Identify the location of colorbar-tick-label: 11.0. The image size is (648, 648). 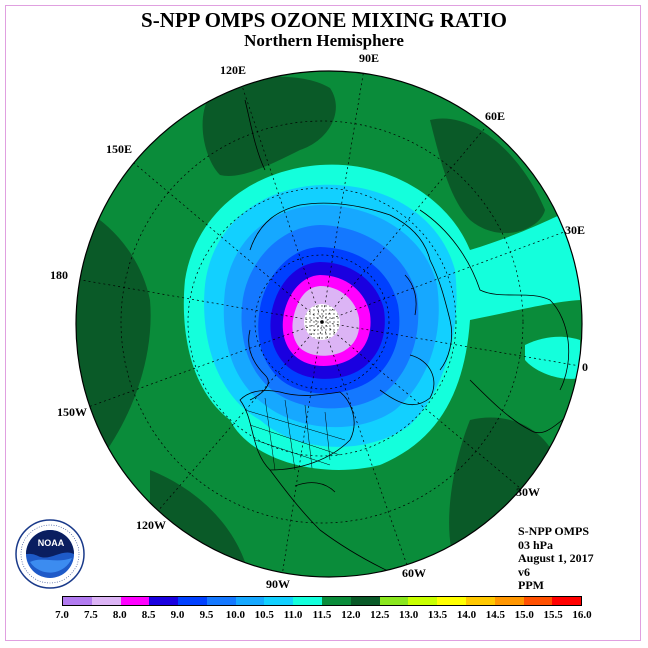
(293, 615).